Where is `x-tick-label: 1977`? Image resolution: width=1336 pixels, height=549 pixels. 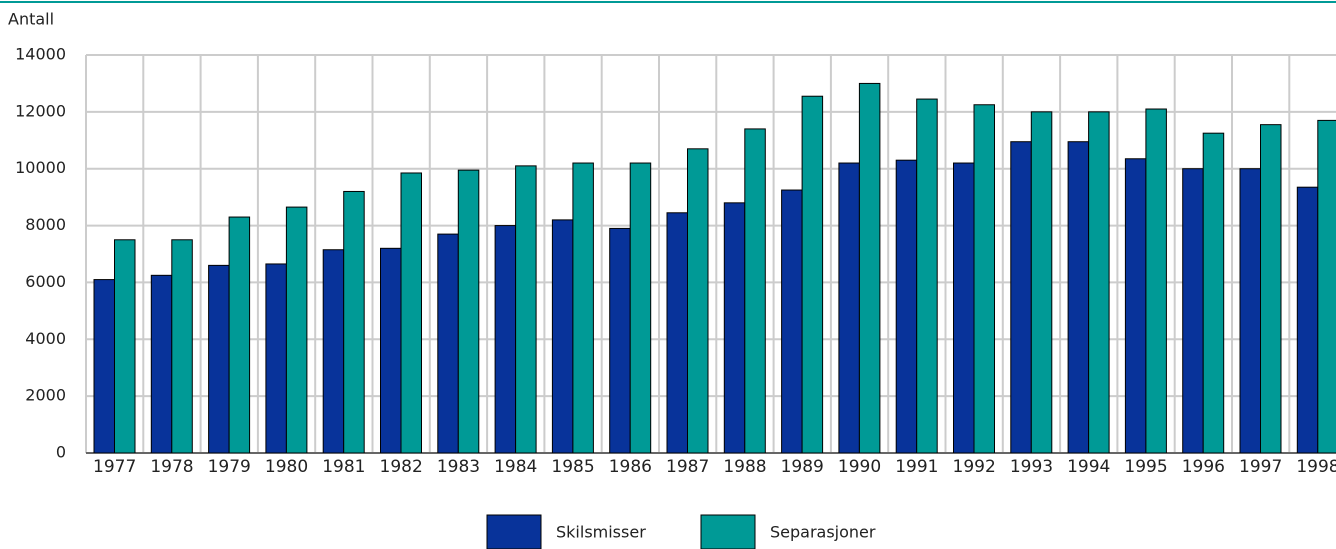 x-tick-label: 1977 is located at coordinates (114, 467).